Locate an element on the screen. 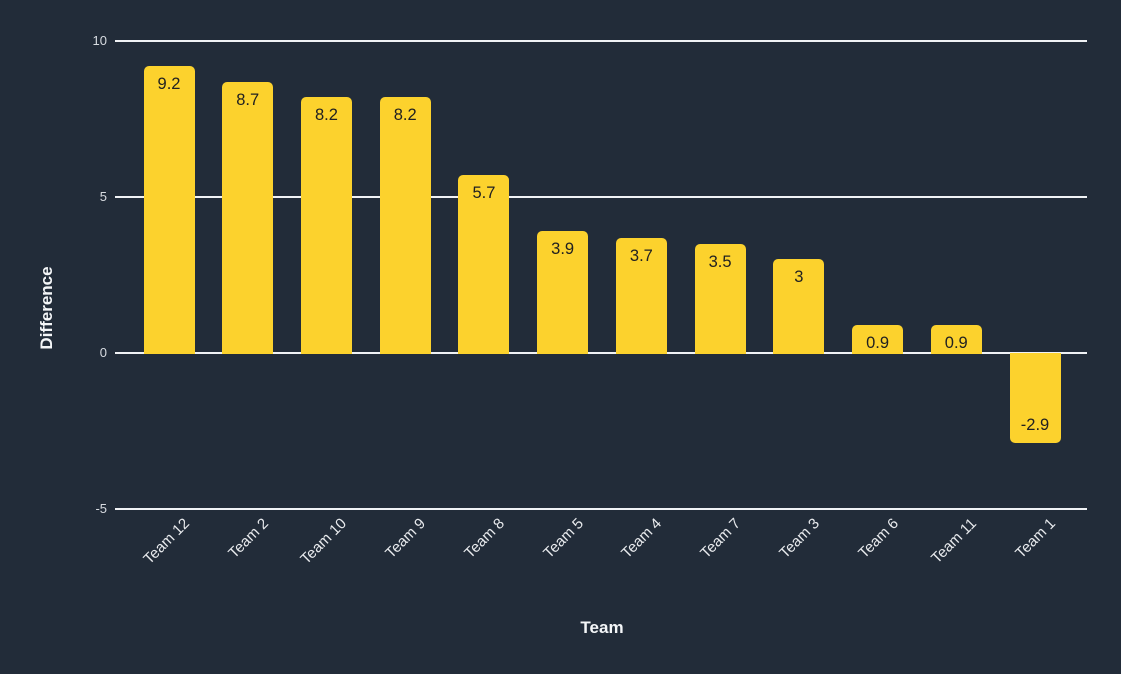 The width and height of the screenshot is (1121, 674). bar-value-label-team-11: 0.9 is located at coordinates (956, 342).